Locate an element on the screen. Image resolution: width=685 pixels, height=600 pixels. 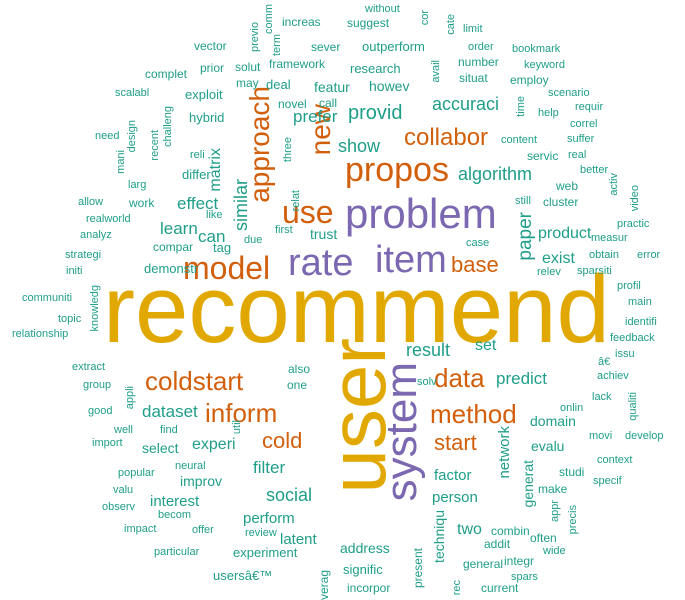
word-prefer: prefer is located at coordinates (315, 116).